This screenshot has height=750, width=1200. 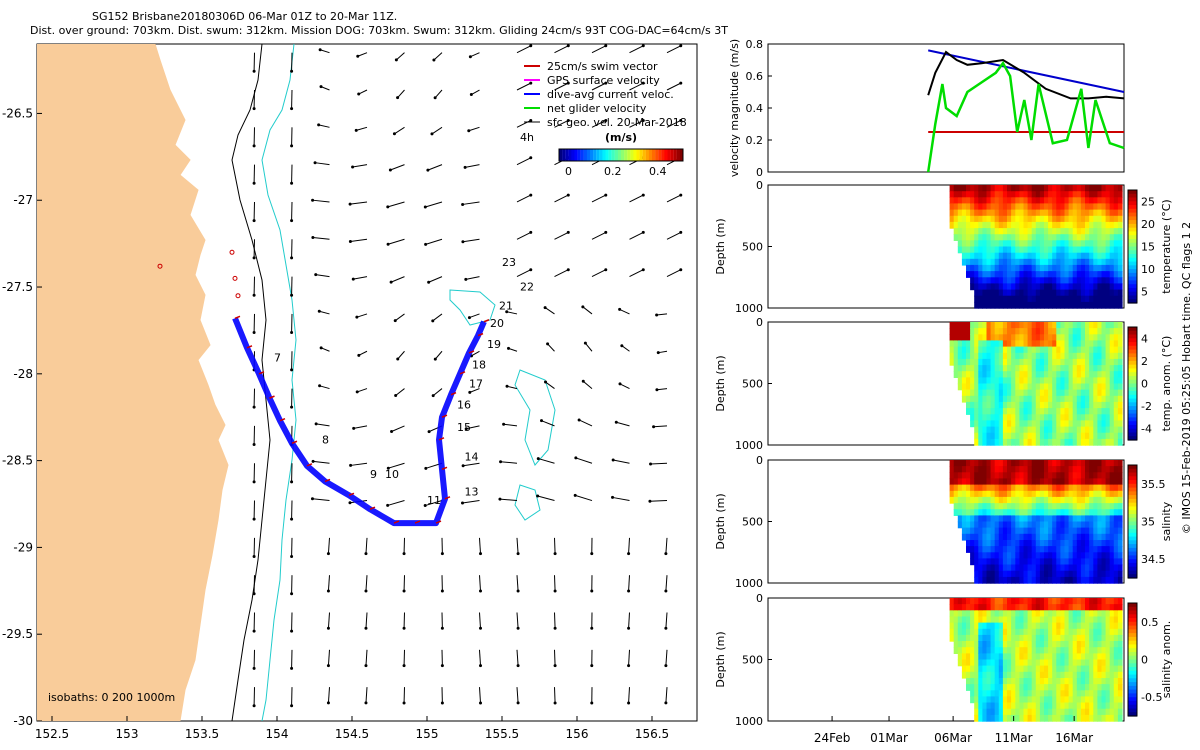 I want to click on section-colorbar-tick: 10, so click(x=1148, y=269).